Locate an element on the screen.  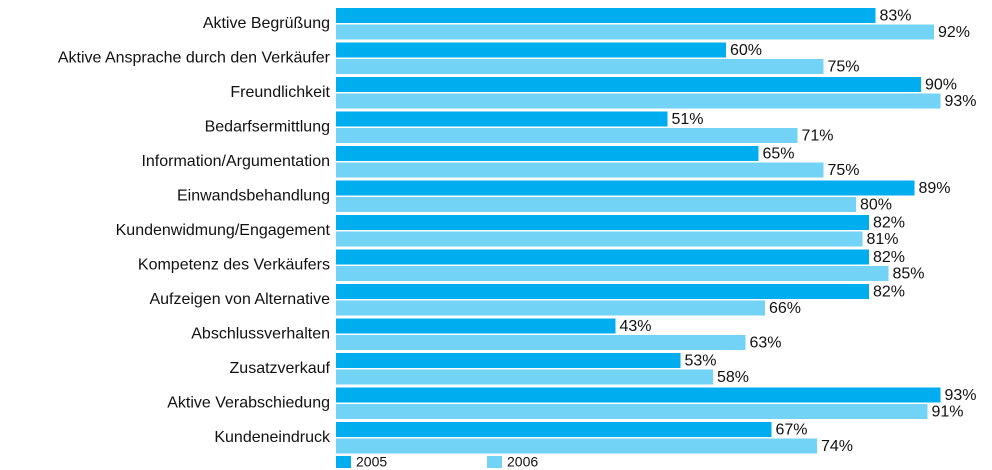
category-label: Aktive Verabschiedung is located at coordinates (248, 403).